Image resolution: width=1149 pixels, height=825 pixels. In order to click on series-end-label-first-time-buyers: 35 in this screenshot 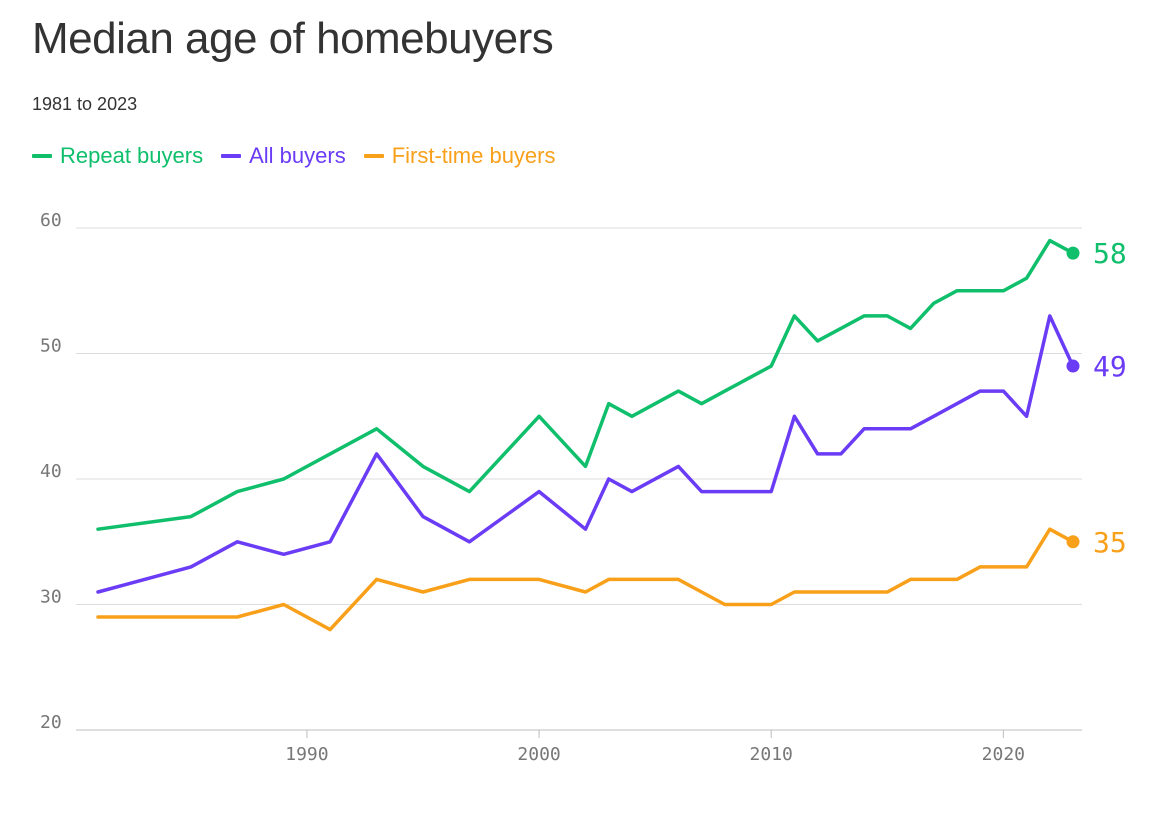, I will do `click(1110, 542)`.